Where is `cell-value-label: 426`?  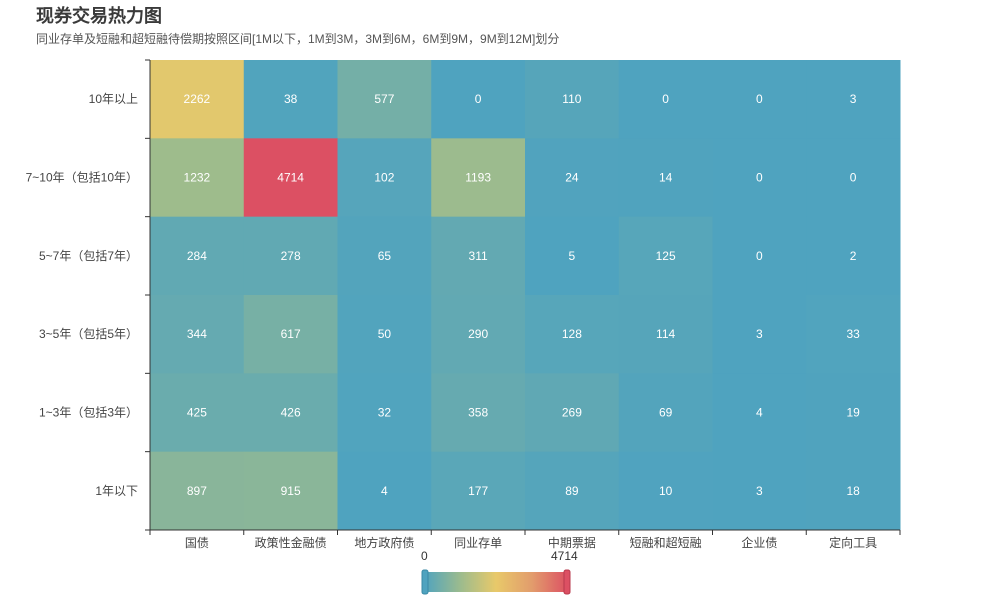 cell-value-label: 426 is located at coordinates (291, 413).